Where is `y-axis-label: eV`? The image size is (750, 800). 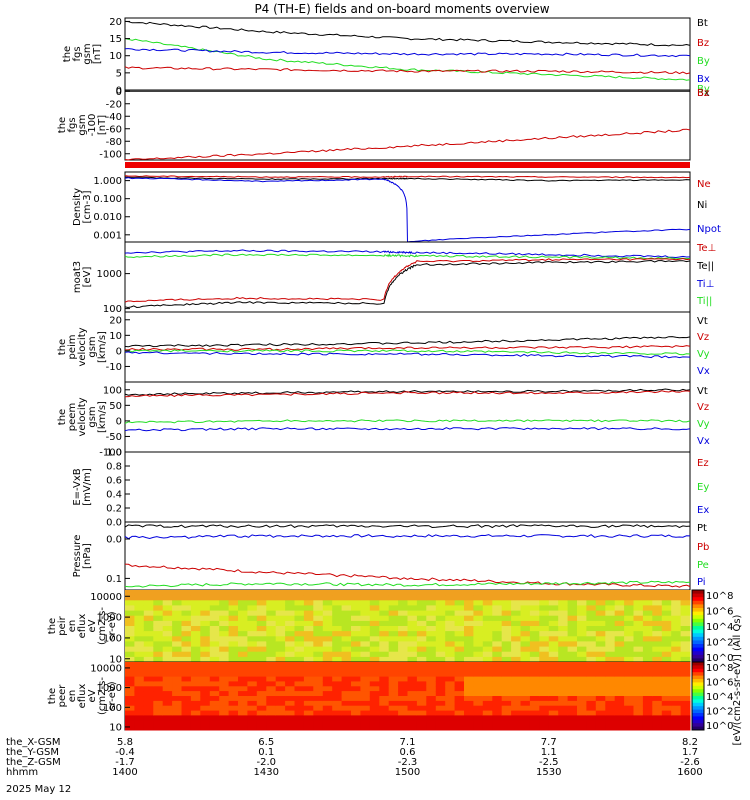 y-axis-label: eV is located at coordinates (92, 625).